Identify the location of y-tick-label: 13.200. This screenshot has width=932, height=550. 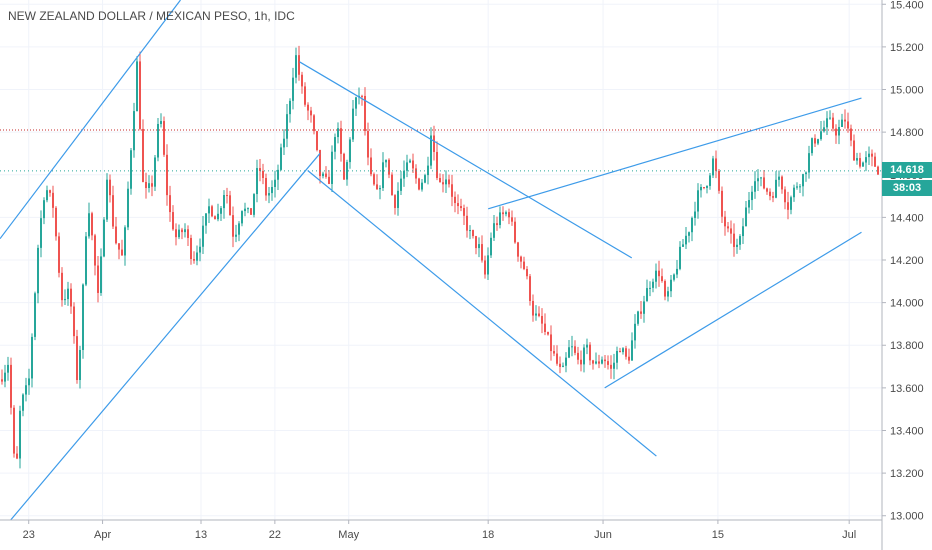
(907, 474).